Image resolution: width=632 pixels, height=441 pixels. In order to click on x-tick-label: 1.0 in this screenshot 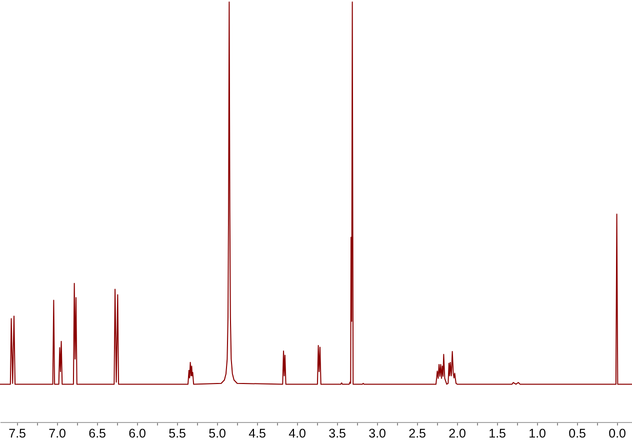, I will do `click(537, 433)`.